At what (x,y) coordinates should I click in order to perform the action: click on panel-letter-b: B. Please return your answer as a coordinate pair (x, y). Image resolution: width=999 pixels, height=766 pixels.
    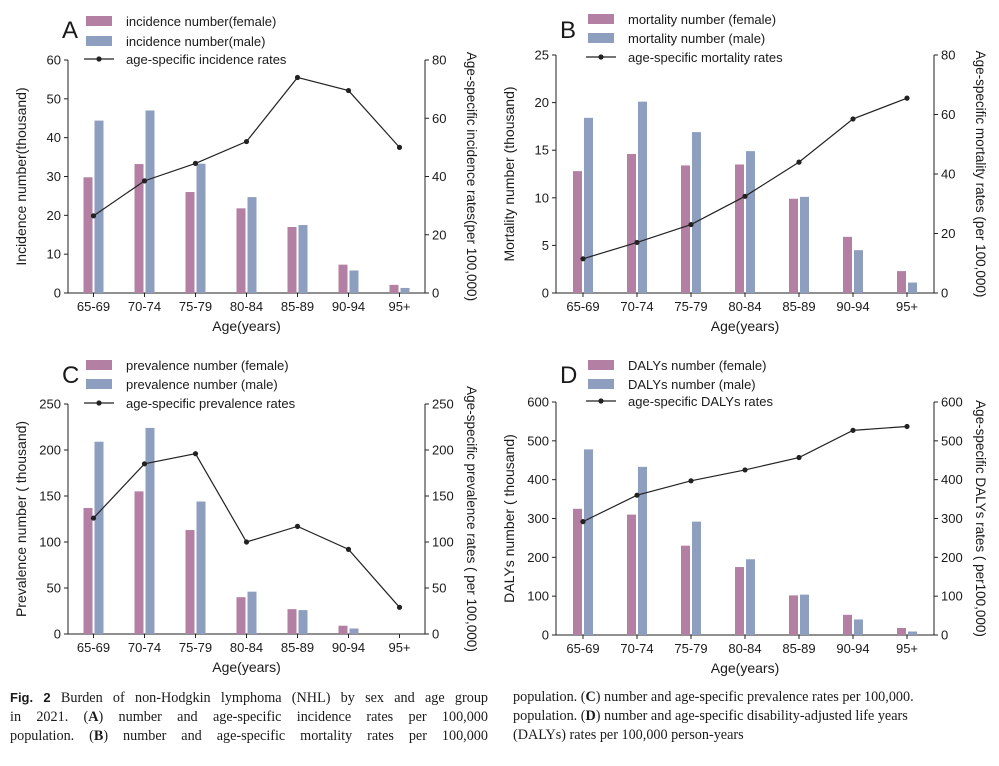
    Looking at the image, I should click on (568, 30).